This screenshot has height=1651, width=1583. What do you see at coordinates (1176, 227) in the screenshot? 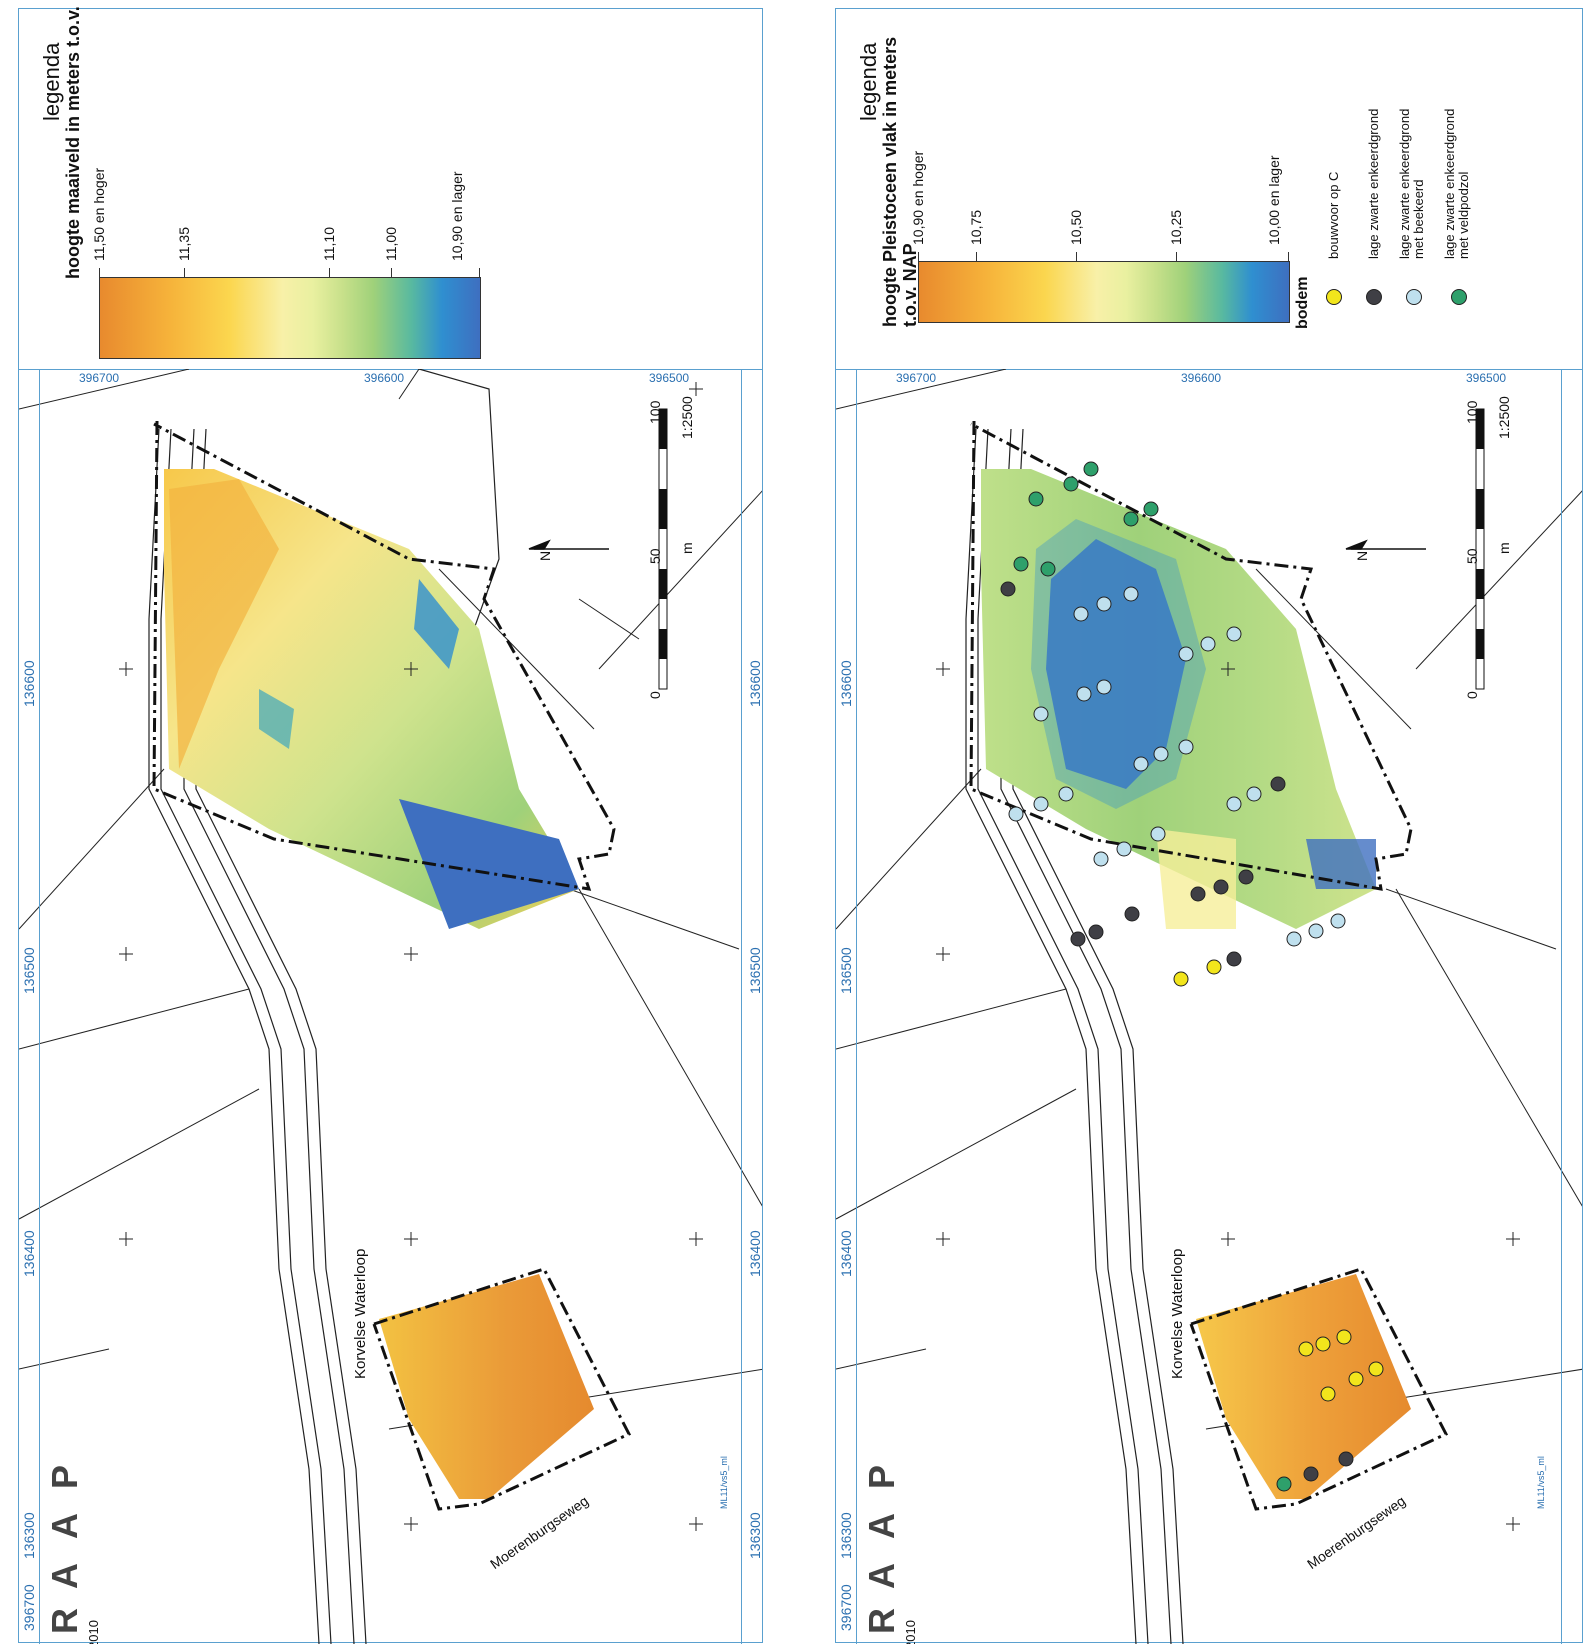
I see `ramp-label: 10,25` at bounding box center [1176, 227].